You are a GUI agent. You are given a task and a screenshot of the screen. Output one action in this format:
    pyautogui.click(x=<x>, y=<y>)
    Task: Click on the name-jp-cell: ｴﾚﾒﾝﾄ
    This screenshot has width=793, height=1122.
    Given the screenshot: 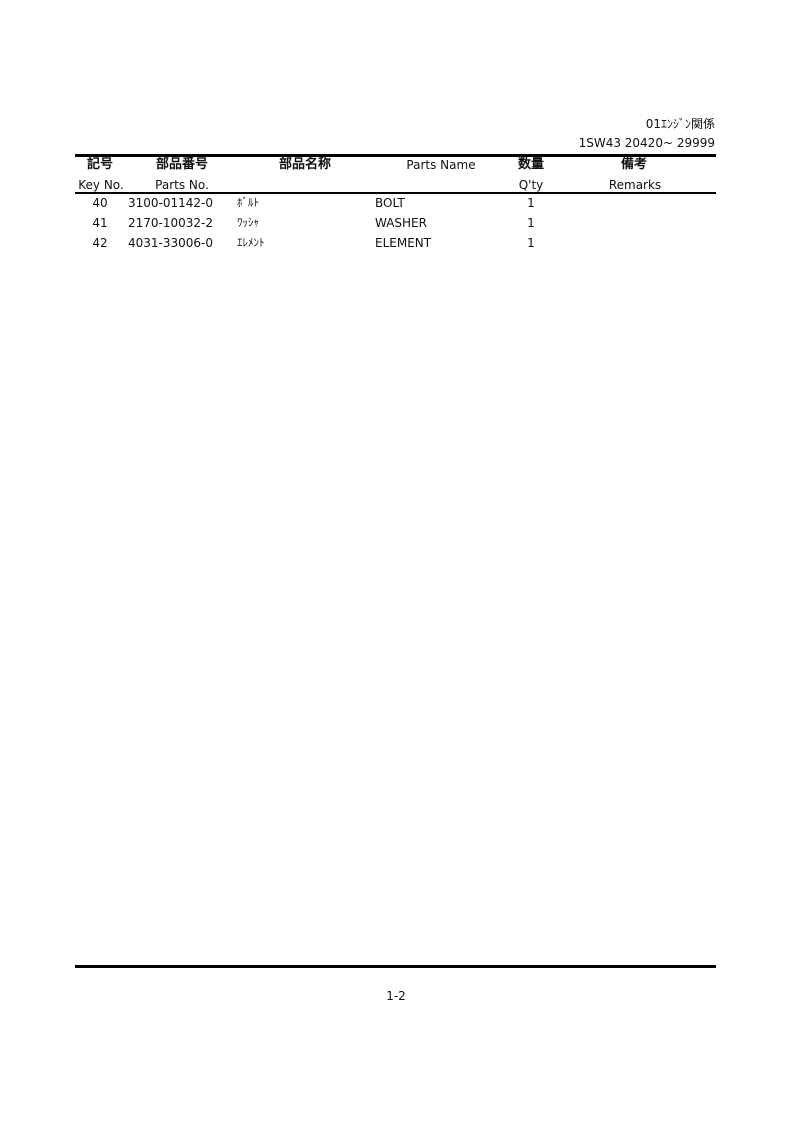 What is the action you would take?
    pyautogui.click(x=251, y=242)
    